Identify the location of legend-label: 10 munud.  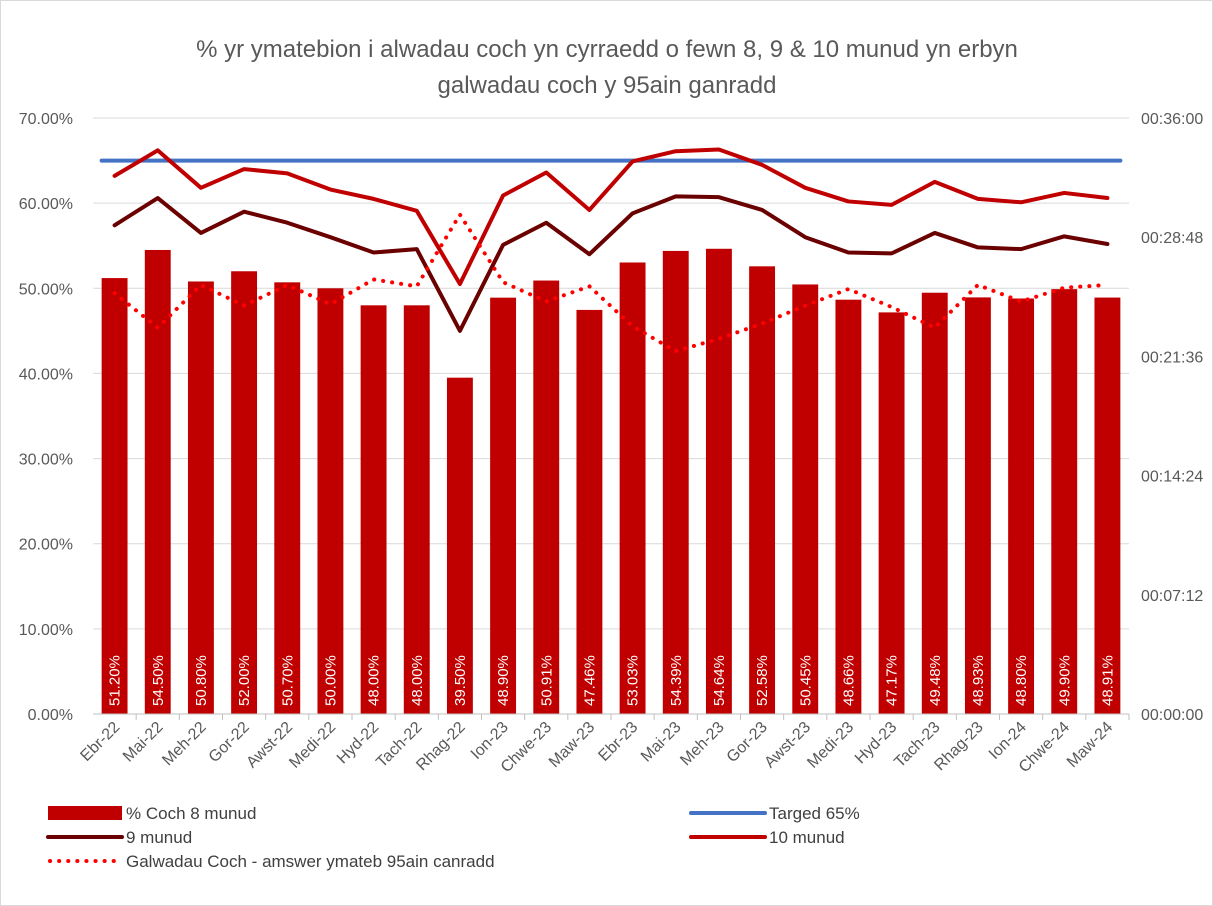
(807, 837).